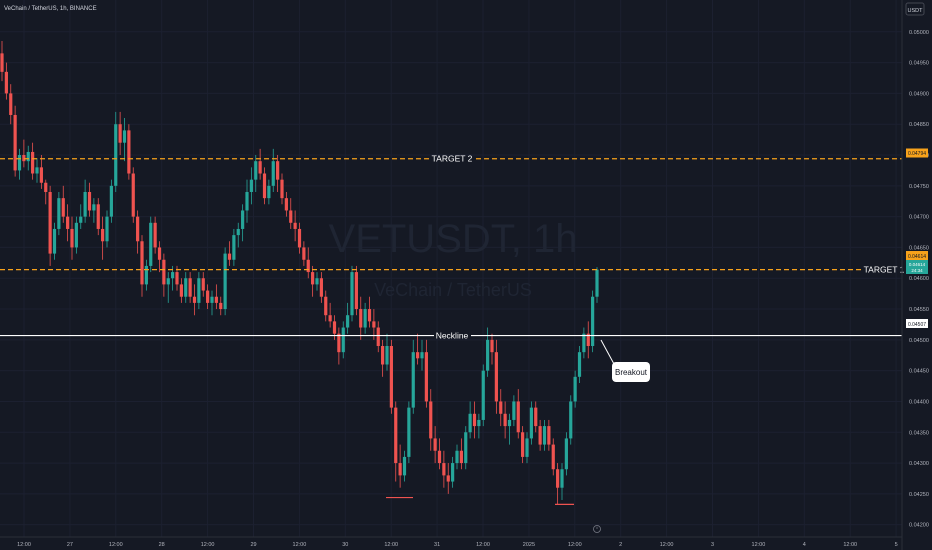 This screenshot has height=550, width=932. I want to click on last-price-tag: 0.04614 24:34, so click(917, 267).